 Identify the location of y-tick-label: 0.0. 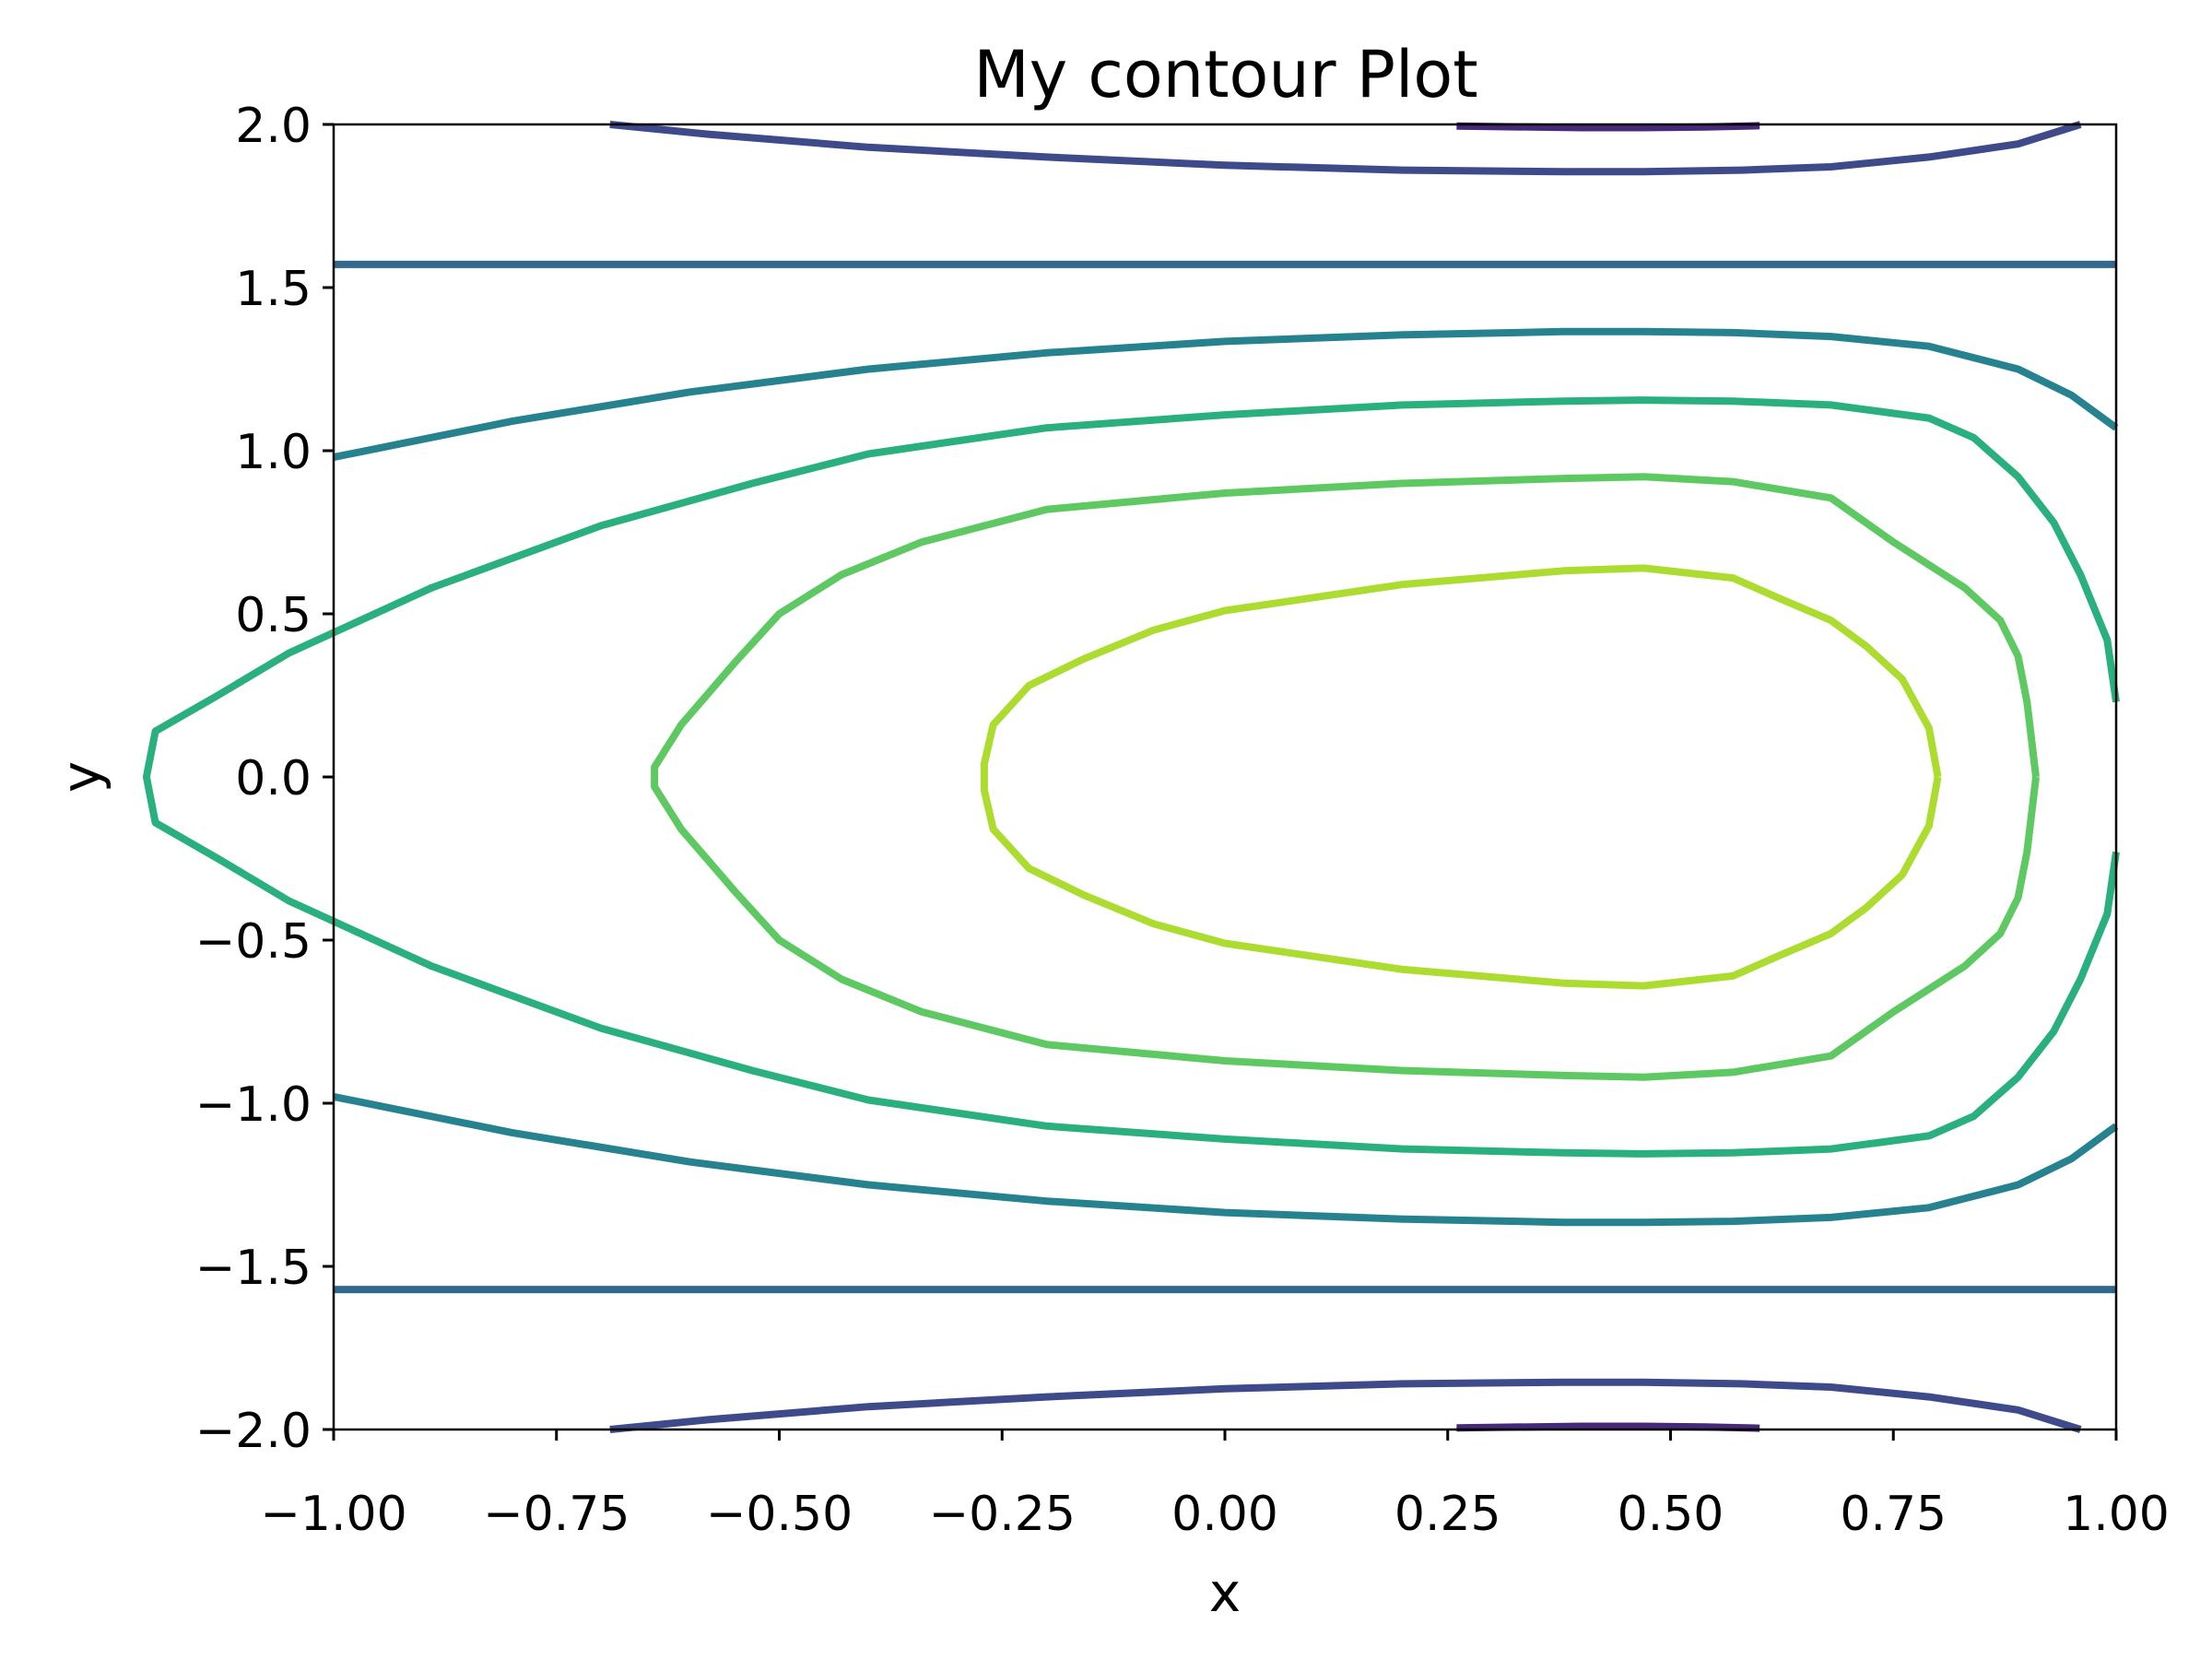
(273, 778).